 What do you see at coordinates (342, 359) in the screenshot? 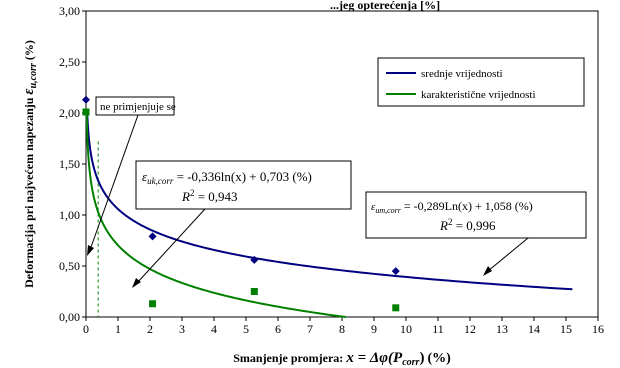
I see `x-axis-title: Smanjenje promjera: x = Δφ(Pcorr) (%)` at bounding box center [342, 359].